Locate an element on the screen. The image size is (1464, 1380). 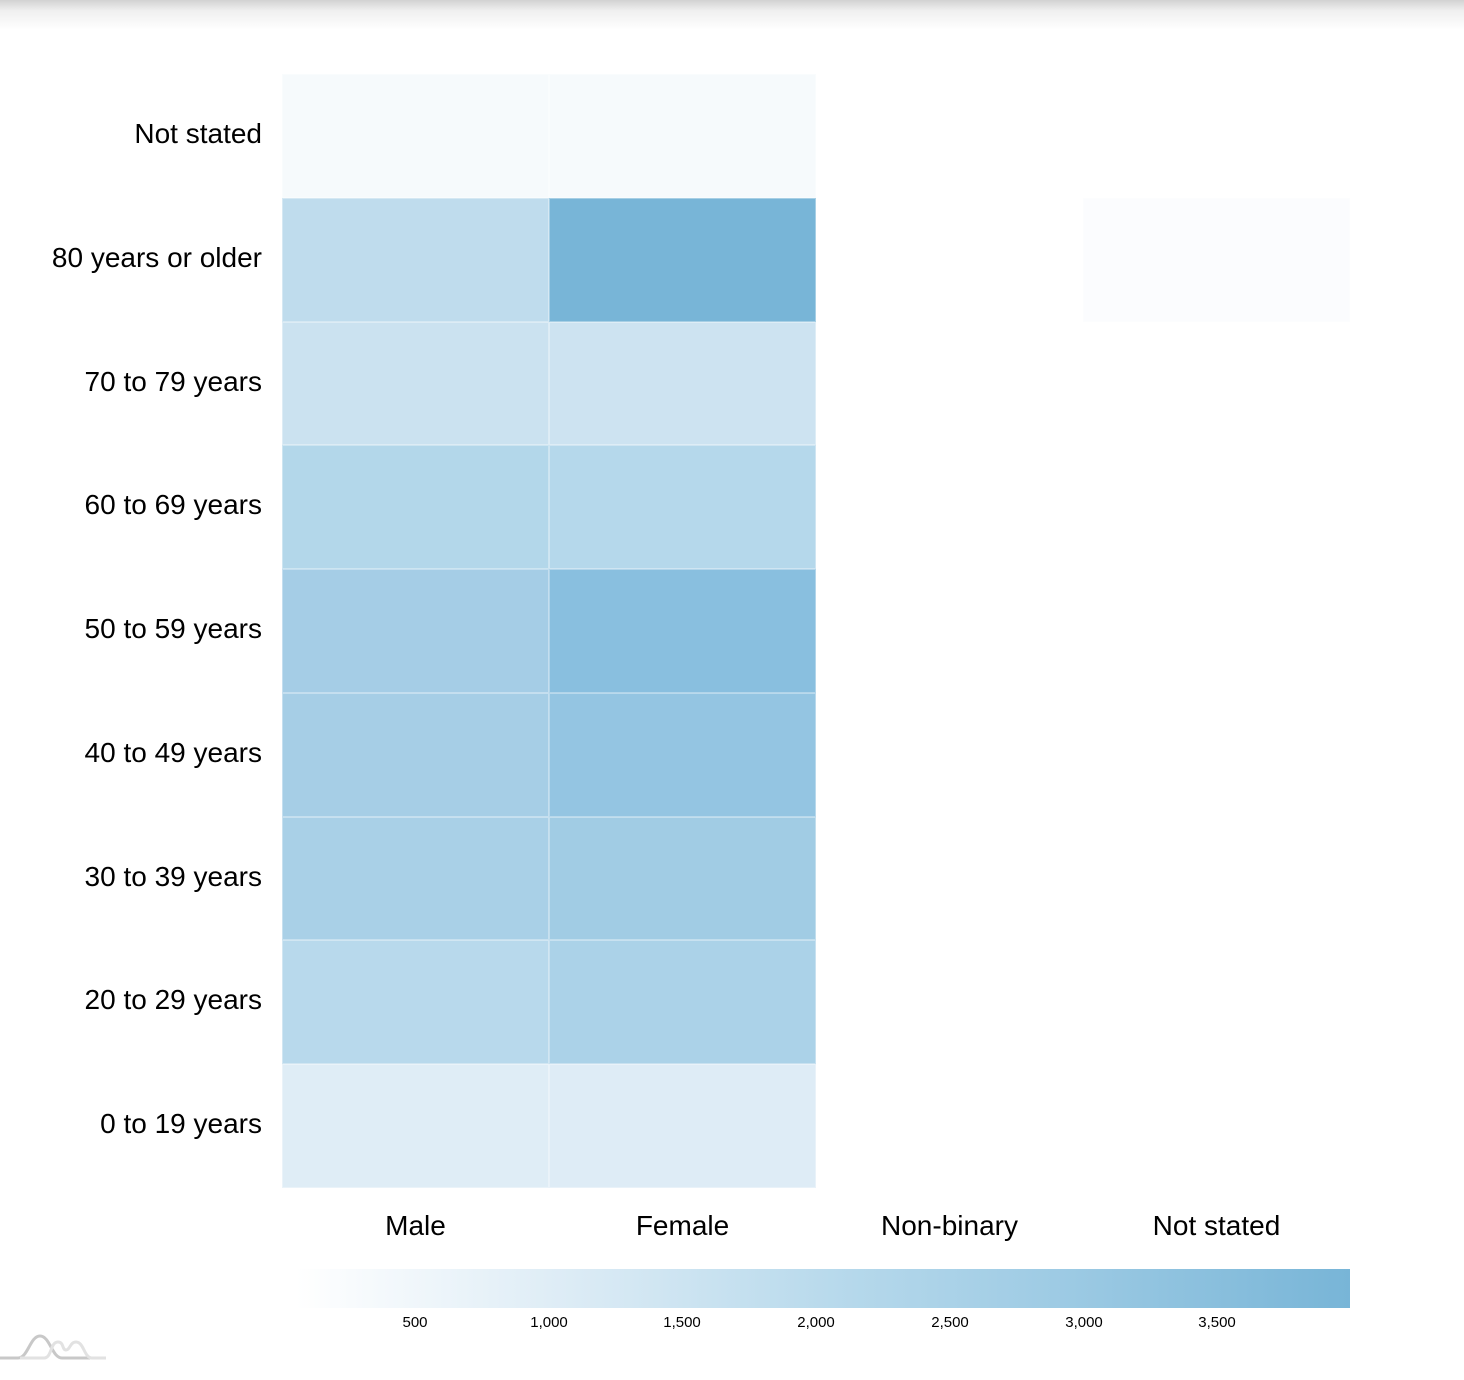
legend-tick-label: 3,000 is located at coordinates (1084, 1322).